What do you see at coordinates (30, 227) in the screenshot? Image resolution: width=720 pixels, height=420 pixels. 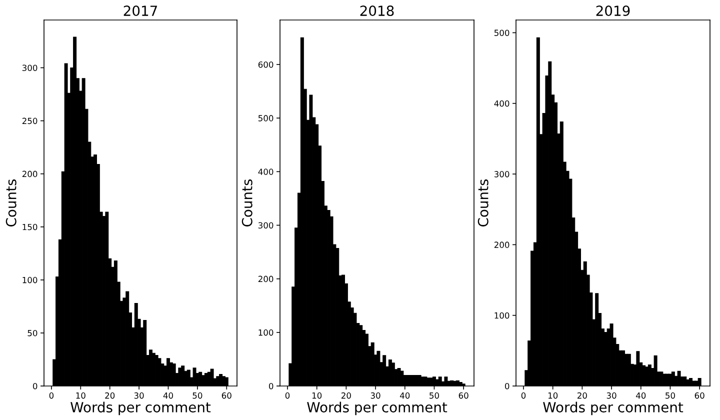 I see `y-tick-label: 150` at bounding box center [30, 227].